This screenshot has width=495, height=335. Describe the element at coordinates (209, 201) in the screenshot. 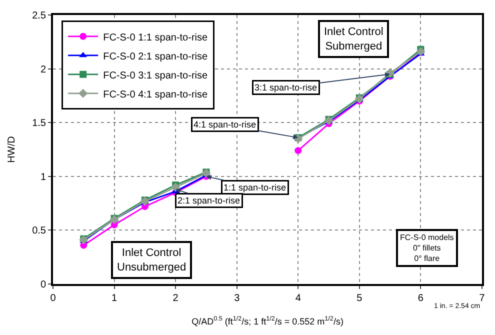

I see `annotation: 2:1 span-to-rise` at that location.